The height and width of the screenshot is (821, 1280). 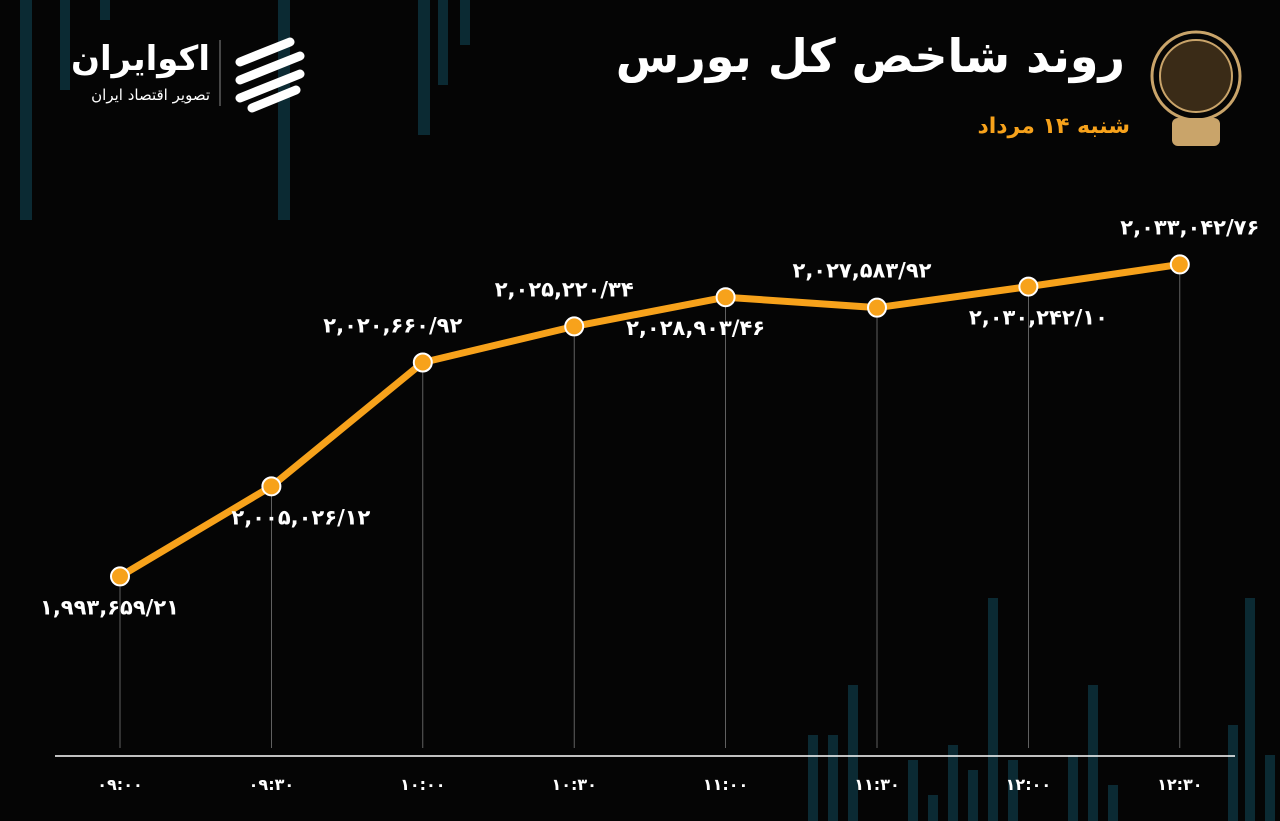 I want to click on x-tick-label: ۱۱:۰۰, so click(x=725, y=784).